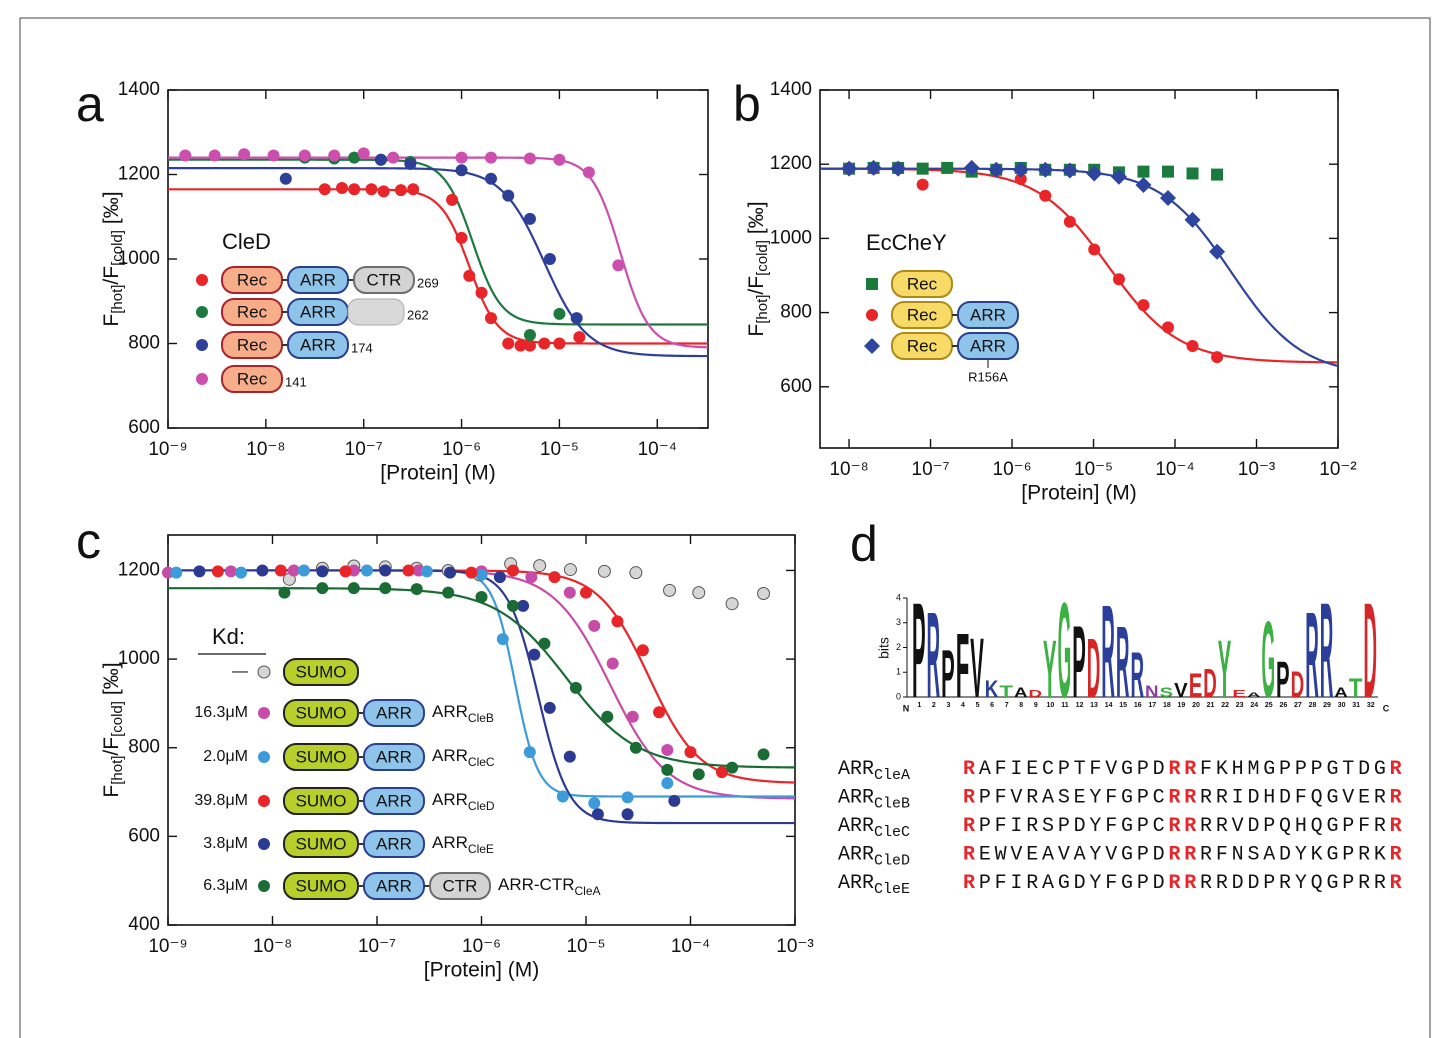 The image size is (1447, 1038). I want to click on logo-position: 26, so click(1283, 705).